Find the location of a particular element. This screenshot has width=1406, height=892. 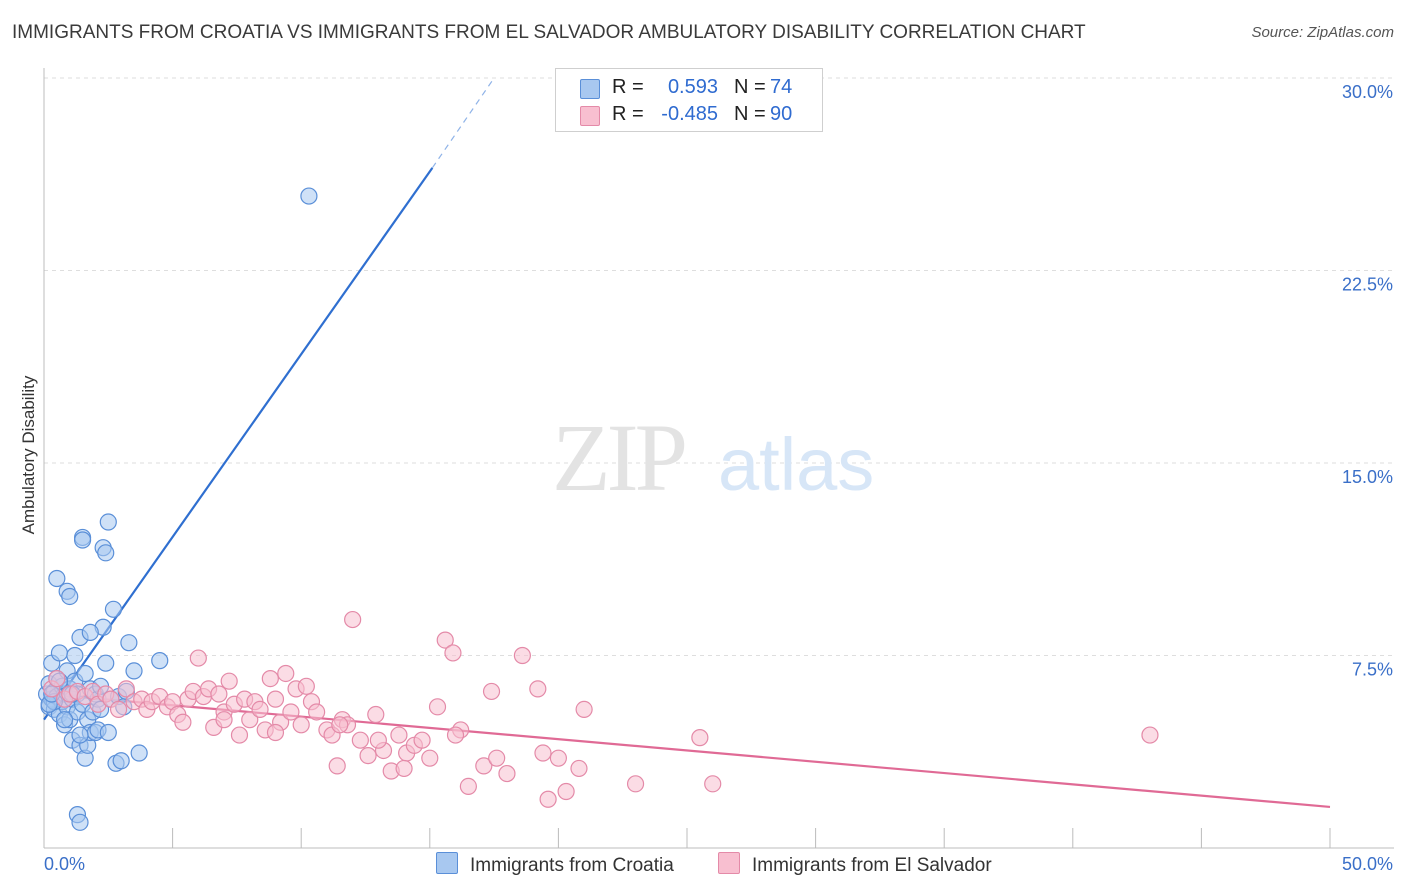

legend-r-value: -0.485 is located at coordinates (689, 114).